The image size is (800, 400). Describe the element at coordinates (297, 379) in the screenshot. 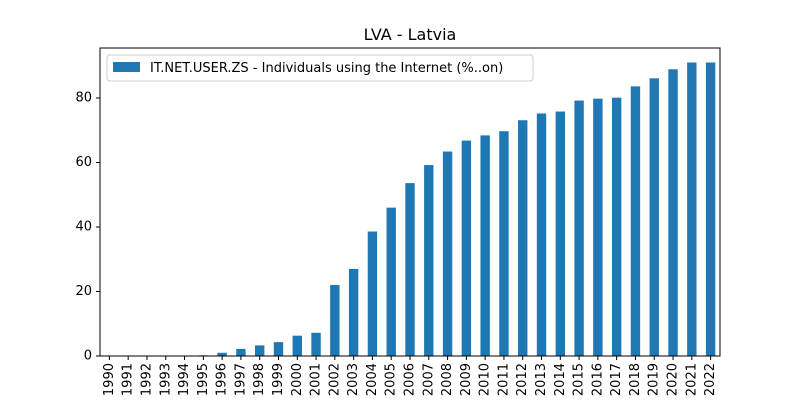

I see `x-tick-label: 2000` at that location.